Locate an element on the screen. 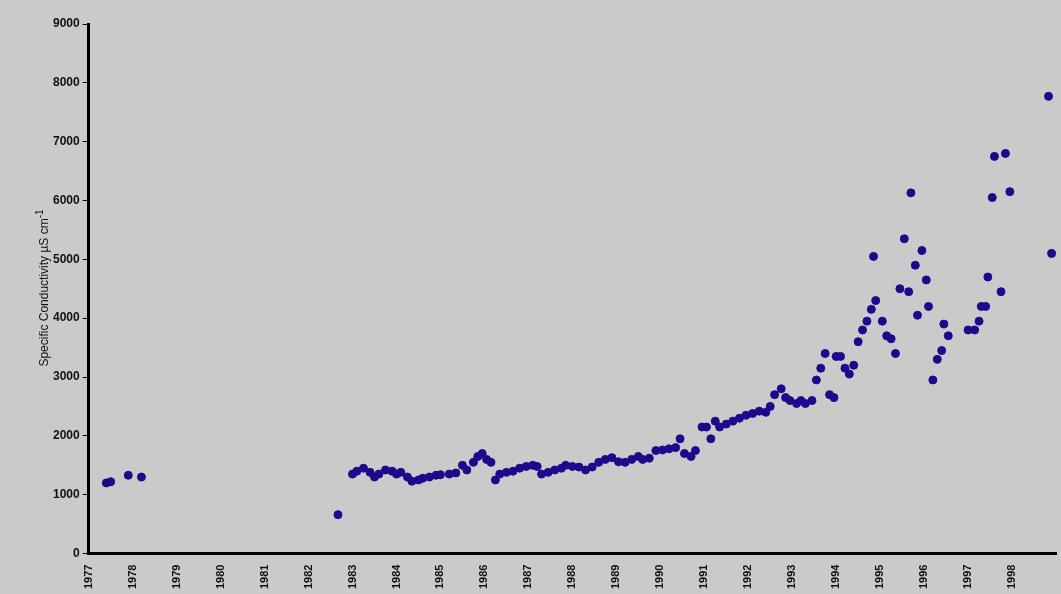 This screenshot has width=1061, height=594. y-tick-label: 4000 is located at coordinates (66, 317).